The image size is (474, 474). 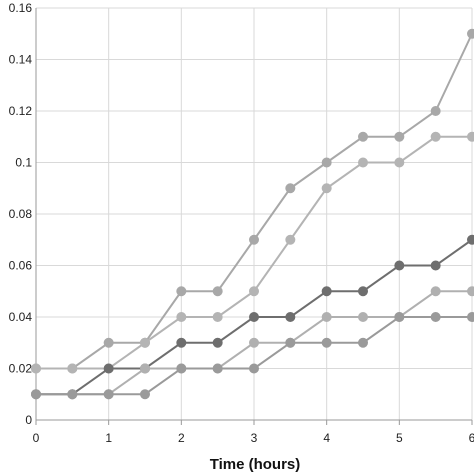 What do you see at coordinates (21, 8) in the screenshot?
I see `y-tick-label: 0.16` at bounding box center [21, 8].